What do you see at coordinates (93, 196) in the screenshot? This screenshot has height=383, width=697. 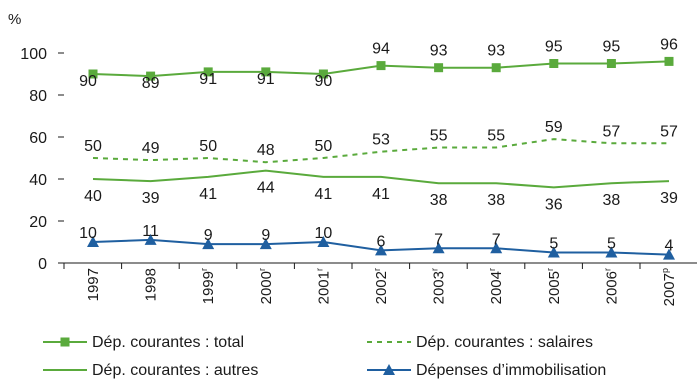 I see `data-label: 40` at bounding box center [93, 196].